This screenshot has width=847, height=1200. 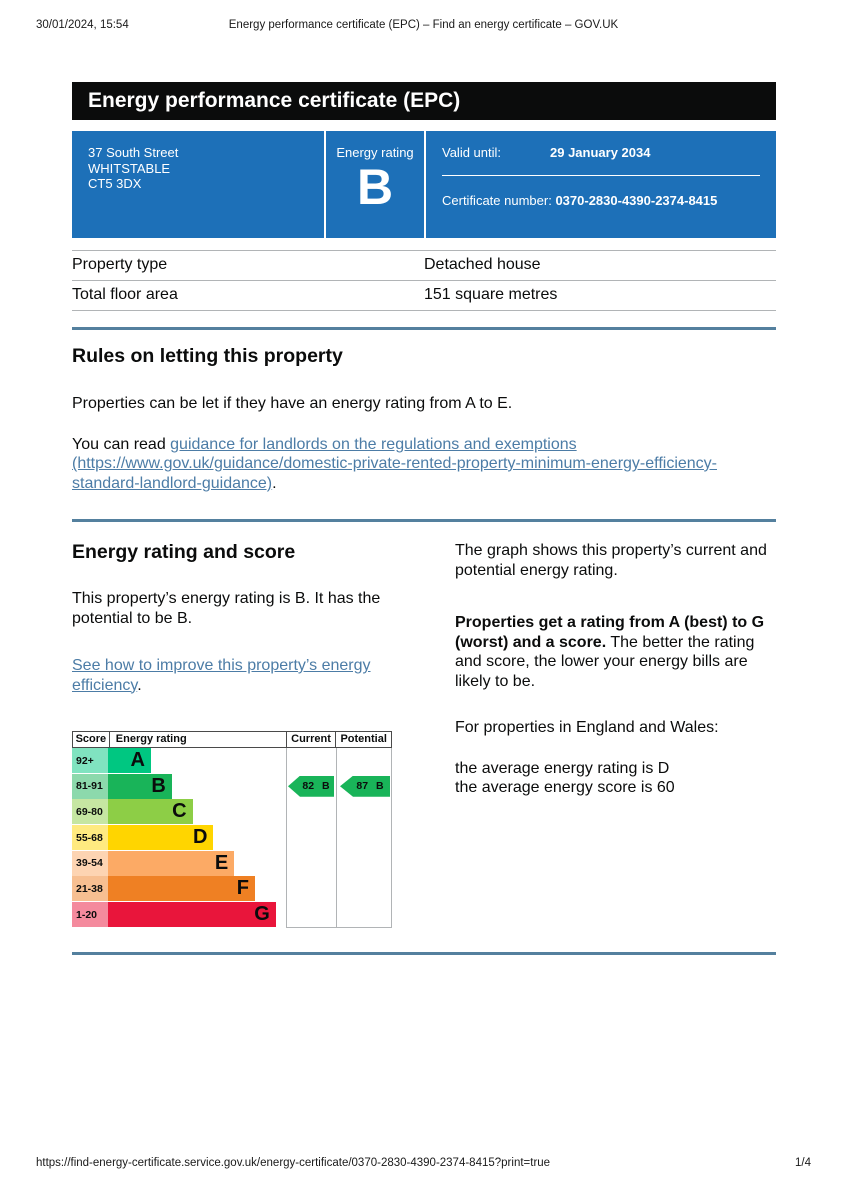 What do you see at coordinates (90, 889) in the screenshot?
I see `band-score-range: 21-38` at bounding box center [90, 889].